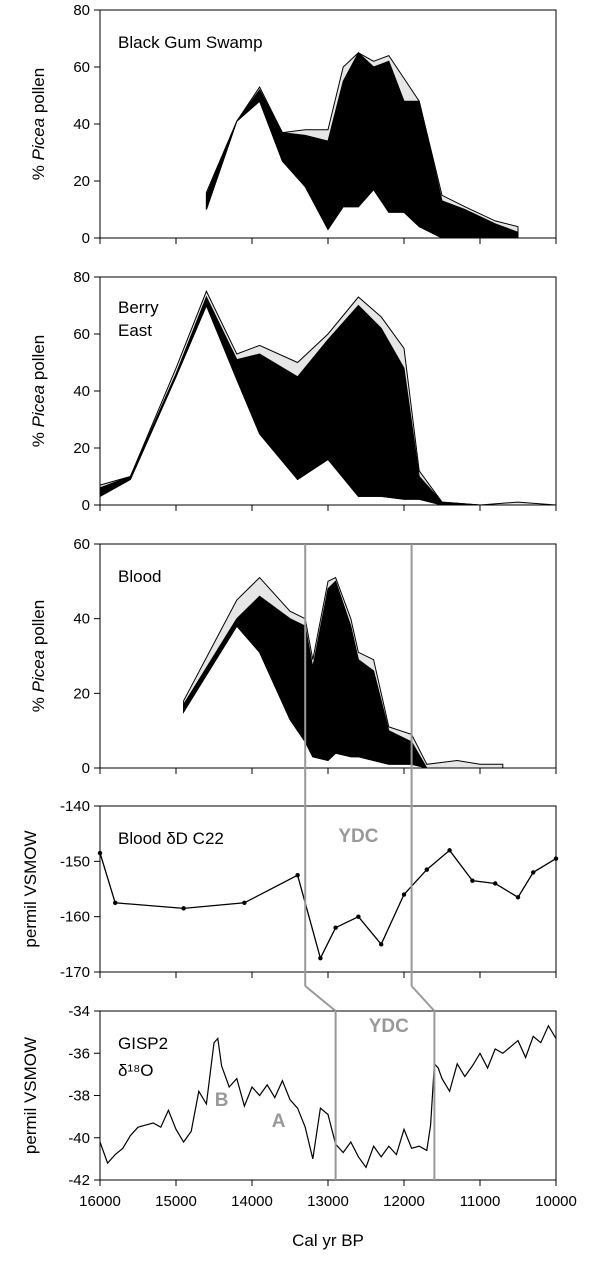 Image resolution: width=592 pixels, height=1263 pixels. What do you see at coordinates (30, 888) in the screenshot?
I see `y-axis-label-4: permil VSMOW` at bounding box center [30, 888].